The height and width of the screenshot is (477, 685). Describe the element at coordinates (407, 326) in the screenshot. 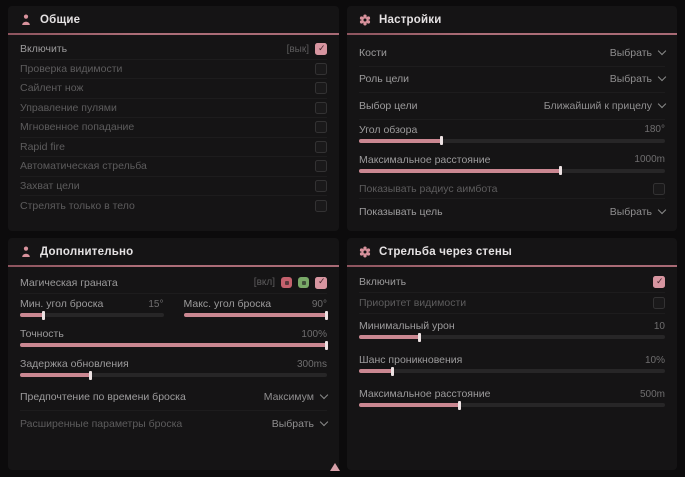

I see `option-label: Минимальный урон` at that location.